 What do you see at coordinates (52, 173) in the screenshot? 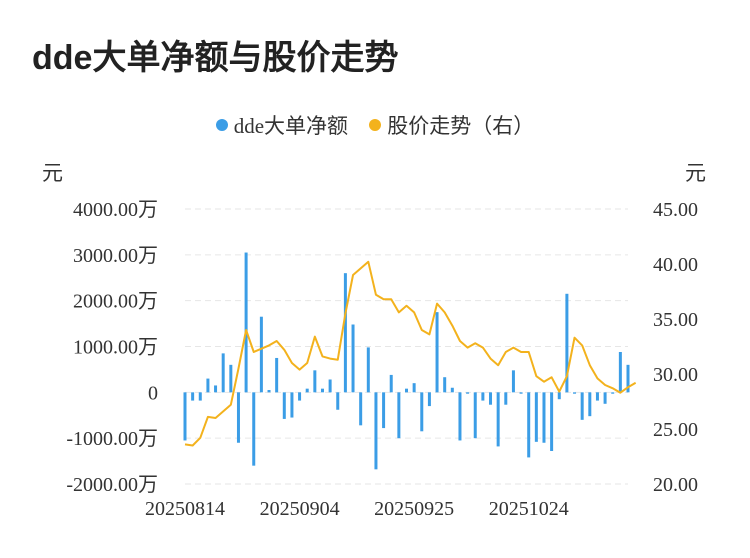
I see `left-axis-unit: 元` at bounding box center [52, 173].